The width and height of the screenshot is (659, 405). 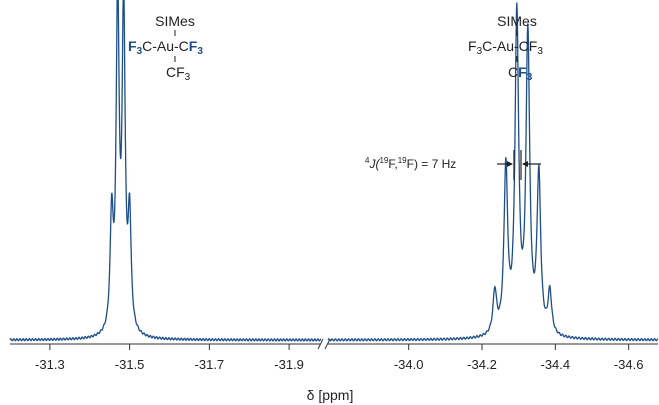 I want to click on structure-right-middle: F3C-Au-CF3, so click(x=505, y=47).